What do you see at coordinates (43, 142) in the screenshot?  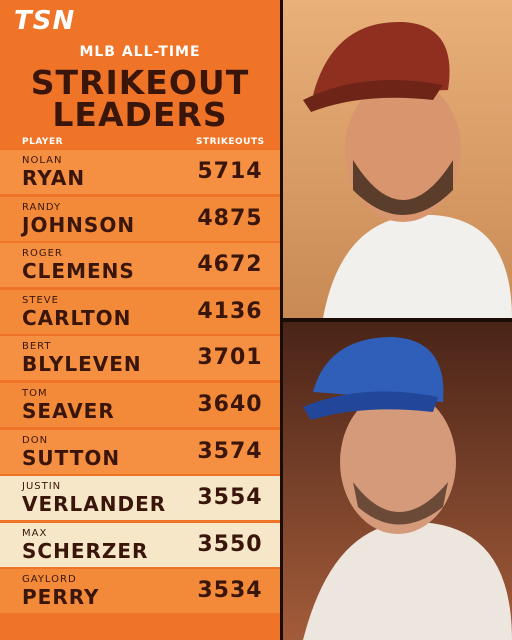 I see `column-header: PLAYER` at bounding box center [43, 142].